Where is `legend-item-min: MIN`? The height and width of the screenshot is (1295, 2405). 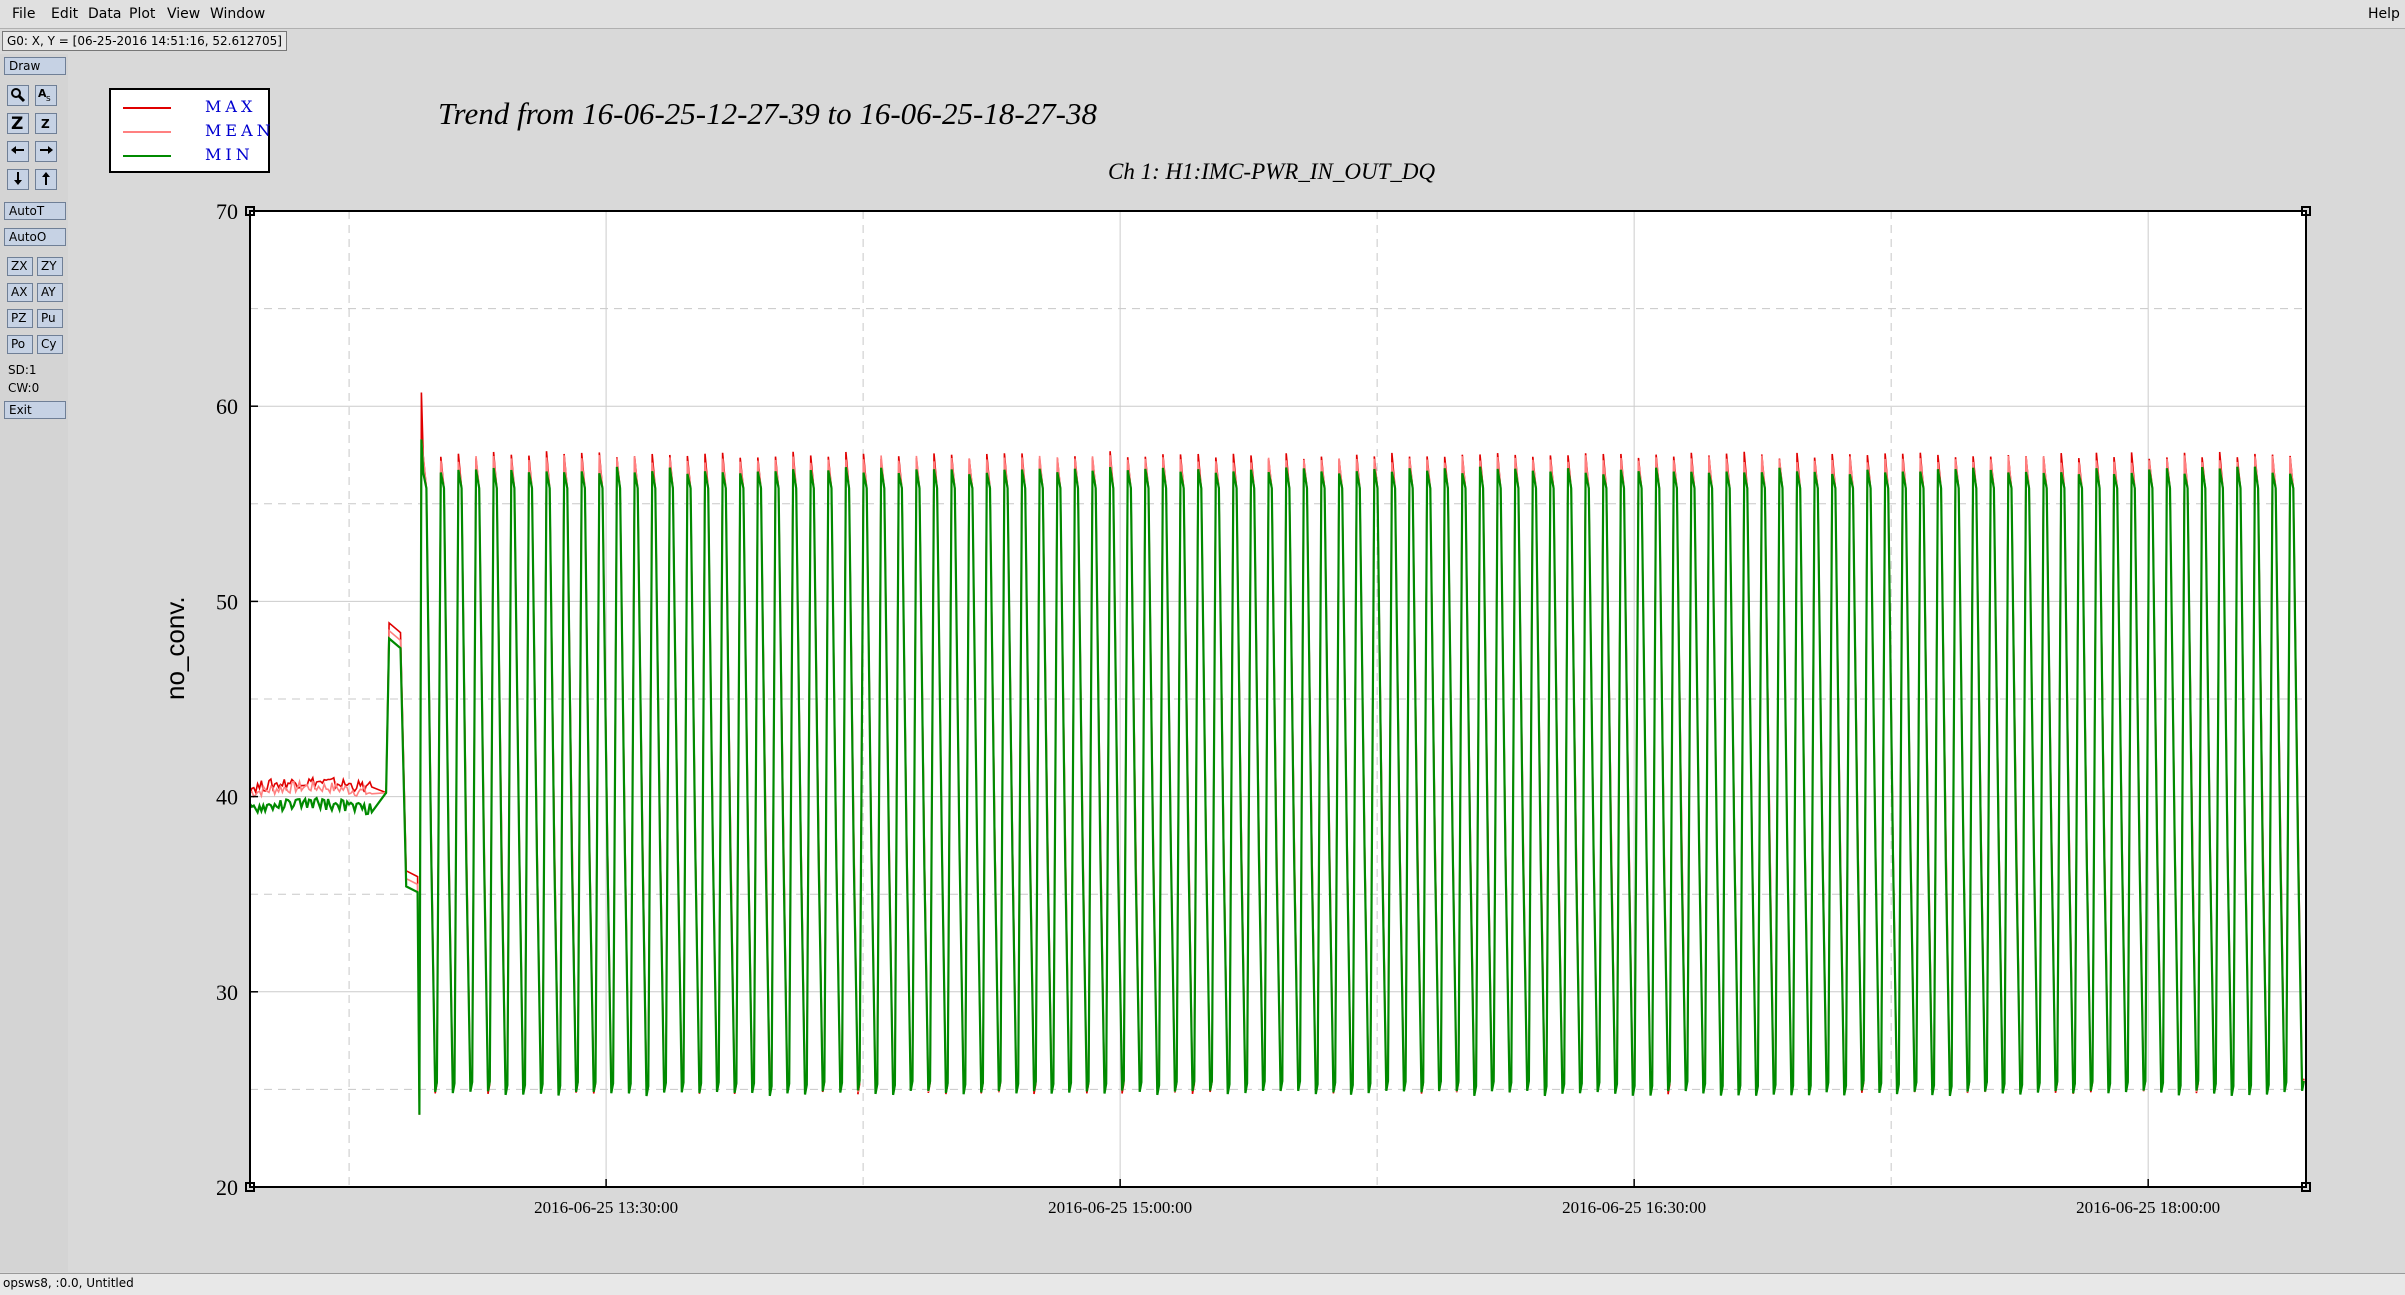
legend-item-min: MIN is located at coordinates (193, 156).